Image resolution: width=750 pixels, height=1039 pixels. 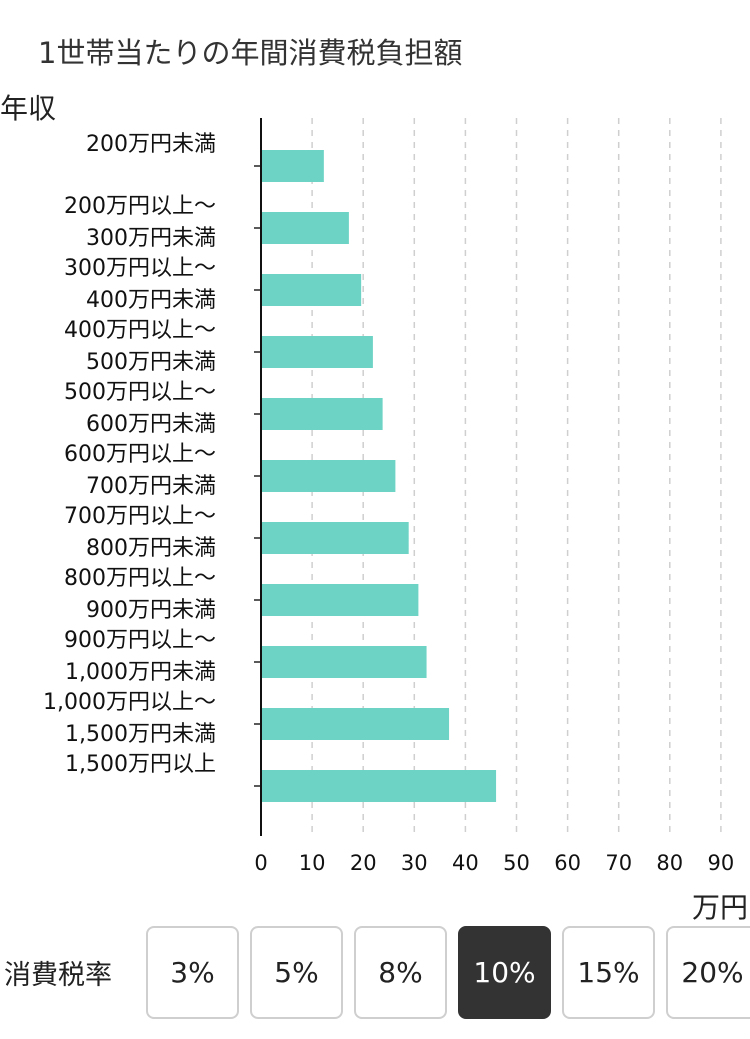 I want to click on y-tick-label: 1,500万円以上, so click(x=140, y=764).